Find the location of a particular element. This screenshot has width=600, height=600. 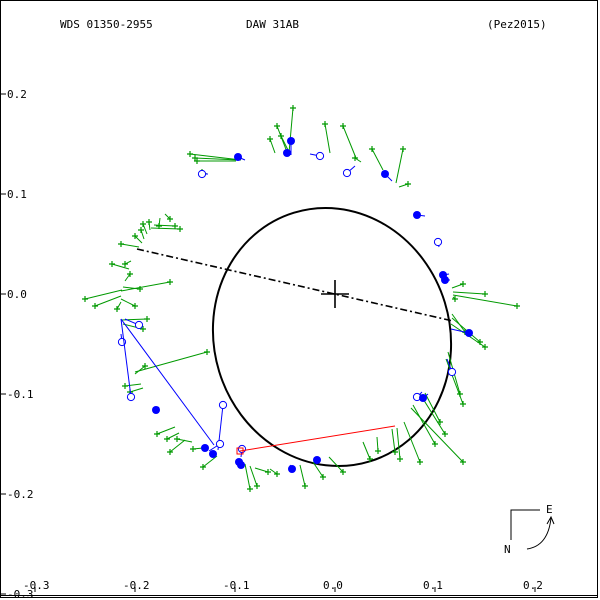

primary-star-cross is located at coordinates (335, 294).